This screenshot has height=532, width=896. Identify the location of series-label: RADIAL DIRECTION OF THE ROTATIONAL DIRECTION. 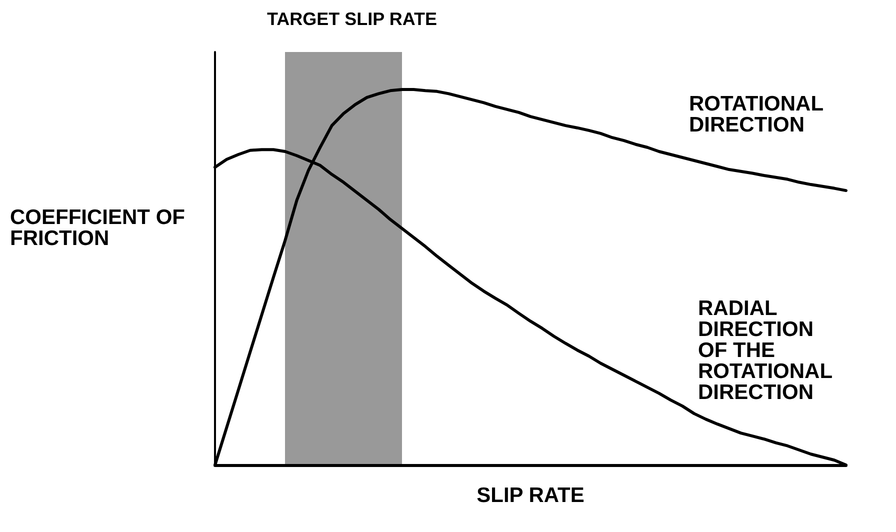
(768, 350).